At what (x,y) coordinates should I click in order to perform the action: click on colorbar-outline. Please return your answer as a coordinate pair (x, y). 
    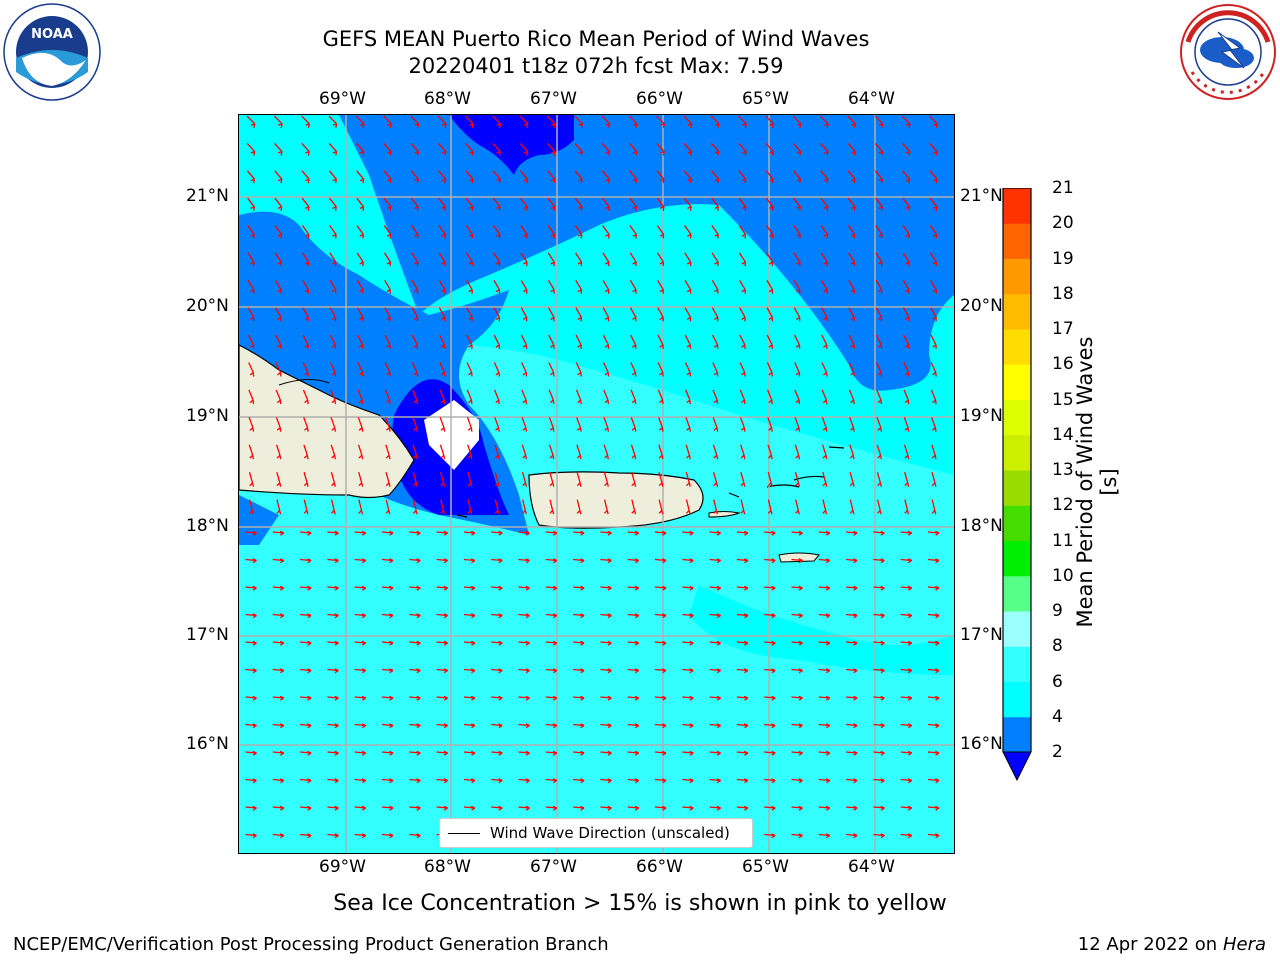
    Looking at the image, I should click on (1017, 469).